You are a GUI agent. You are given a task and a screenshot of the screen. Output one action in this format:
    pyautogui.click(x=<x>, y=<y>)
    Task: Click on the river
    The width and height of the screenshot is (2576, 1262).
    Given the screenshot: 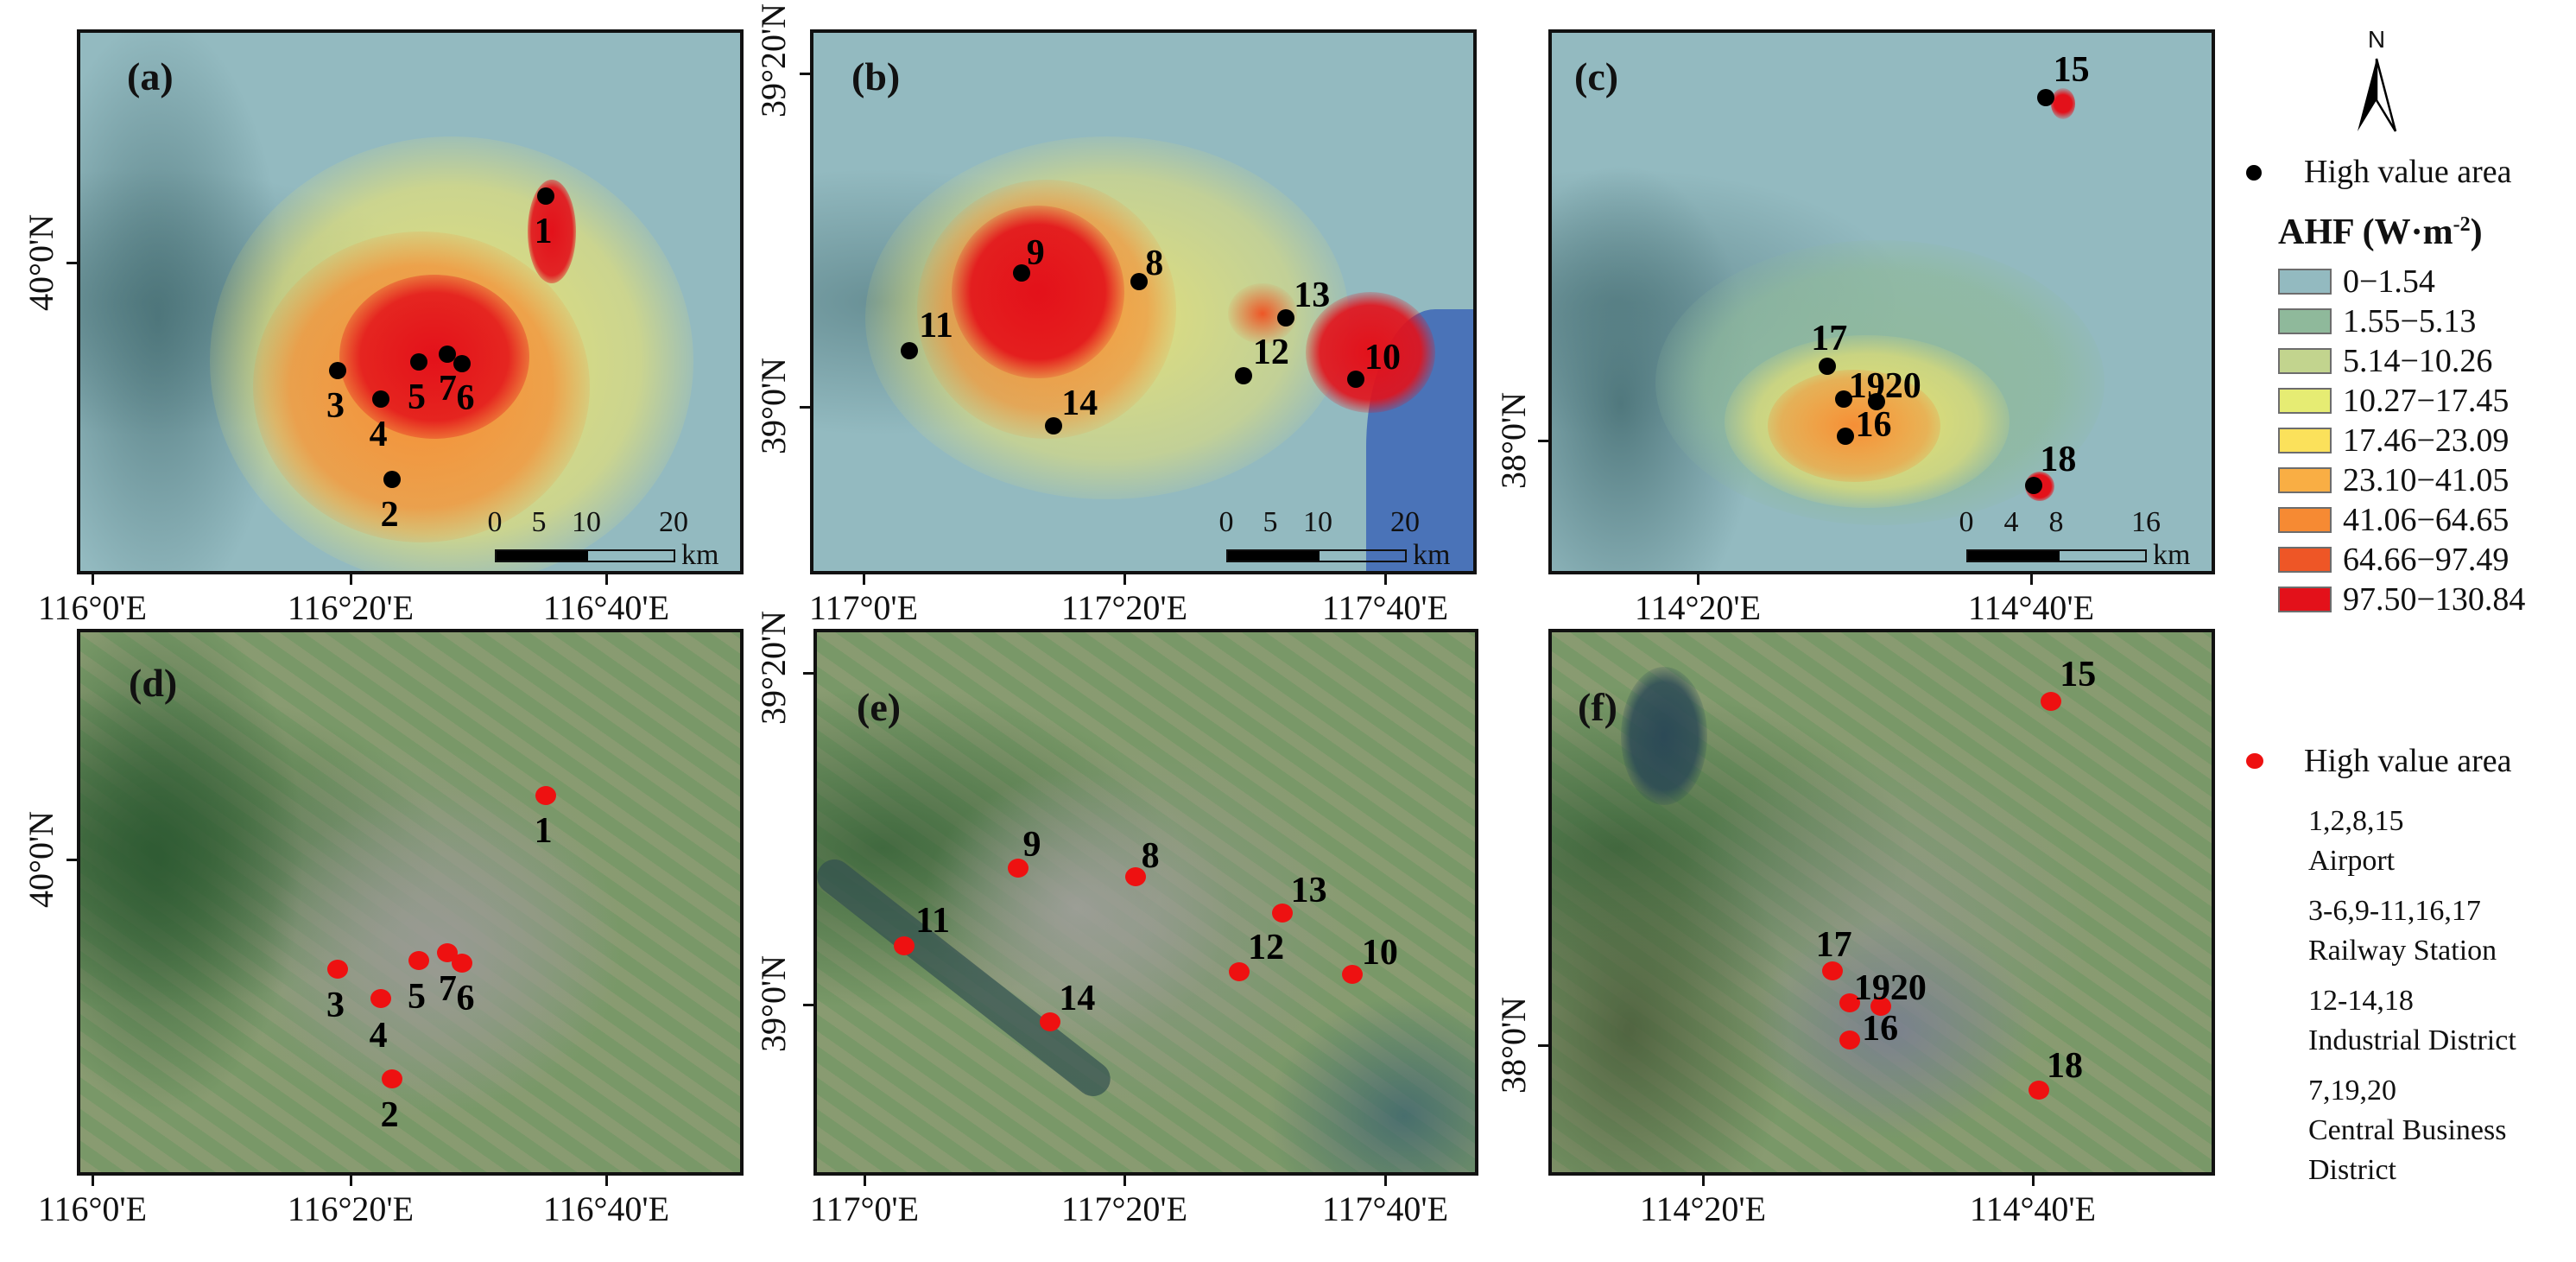 What is the action you would take?
    pyautogui.click(x=967, y=978)
    